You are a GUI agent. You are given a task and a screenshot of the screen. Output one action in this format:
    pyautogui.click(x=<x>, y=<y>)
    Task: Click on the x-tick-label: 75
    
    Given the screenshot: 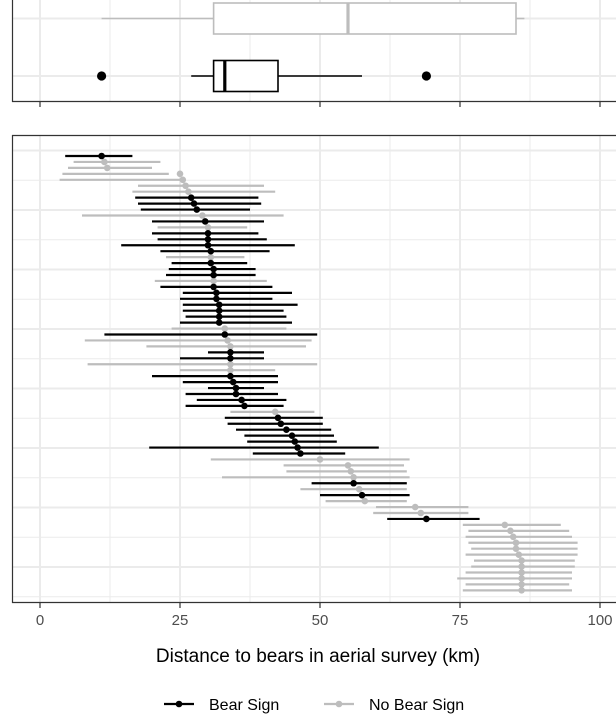 What is the action you would take?
    pyautogui.click(x=460, y=620)
    